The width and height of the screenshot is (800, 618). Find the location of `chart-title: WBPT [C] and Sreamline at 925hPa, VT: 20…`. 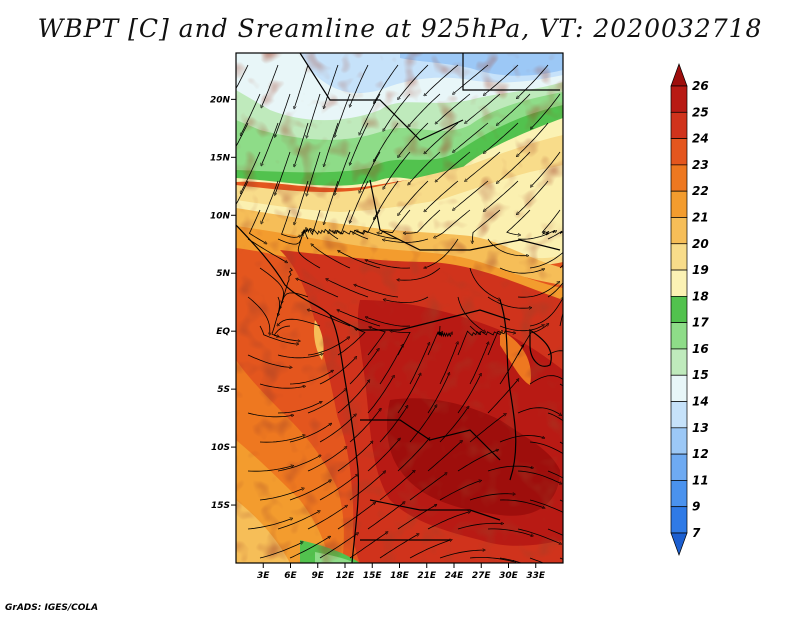

chart-title: WBPT [C] and Sreamline at 925hPa, VT: 20… is located at coordinates (400, 28).